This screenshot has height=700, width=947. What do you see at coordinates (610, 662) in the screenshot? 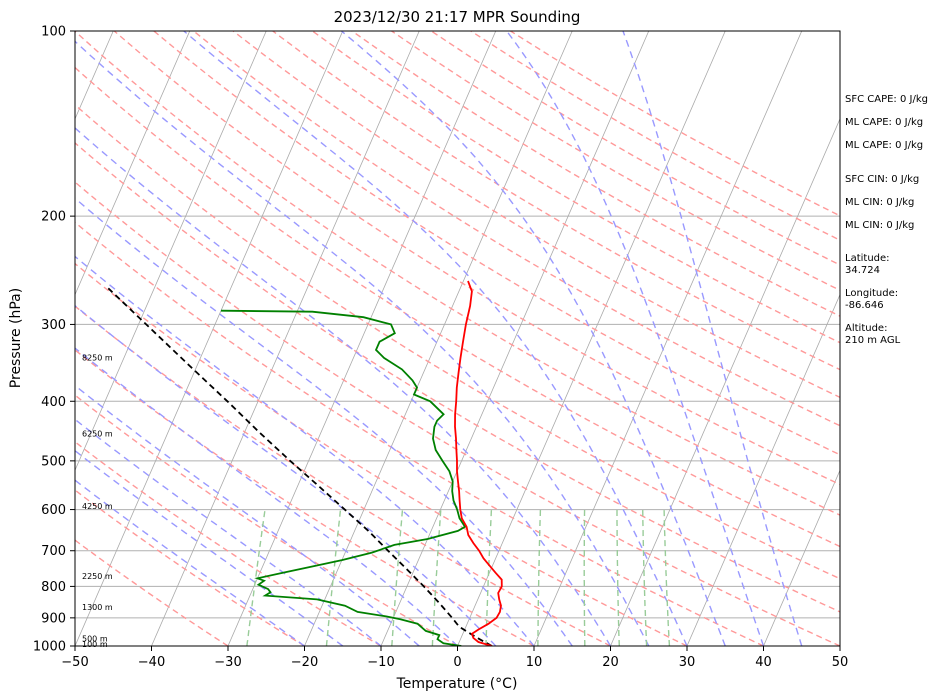
I see `x-tick-label: 20` at bounding box center [610, 662].